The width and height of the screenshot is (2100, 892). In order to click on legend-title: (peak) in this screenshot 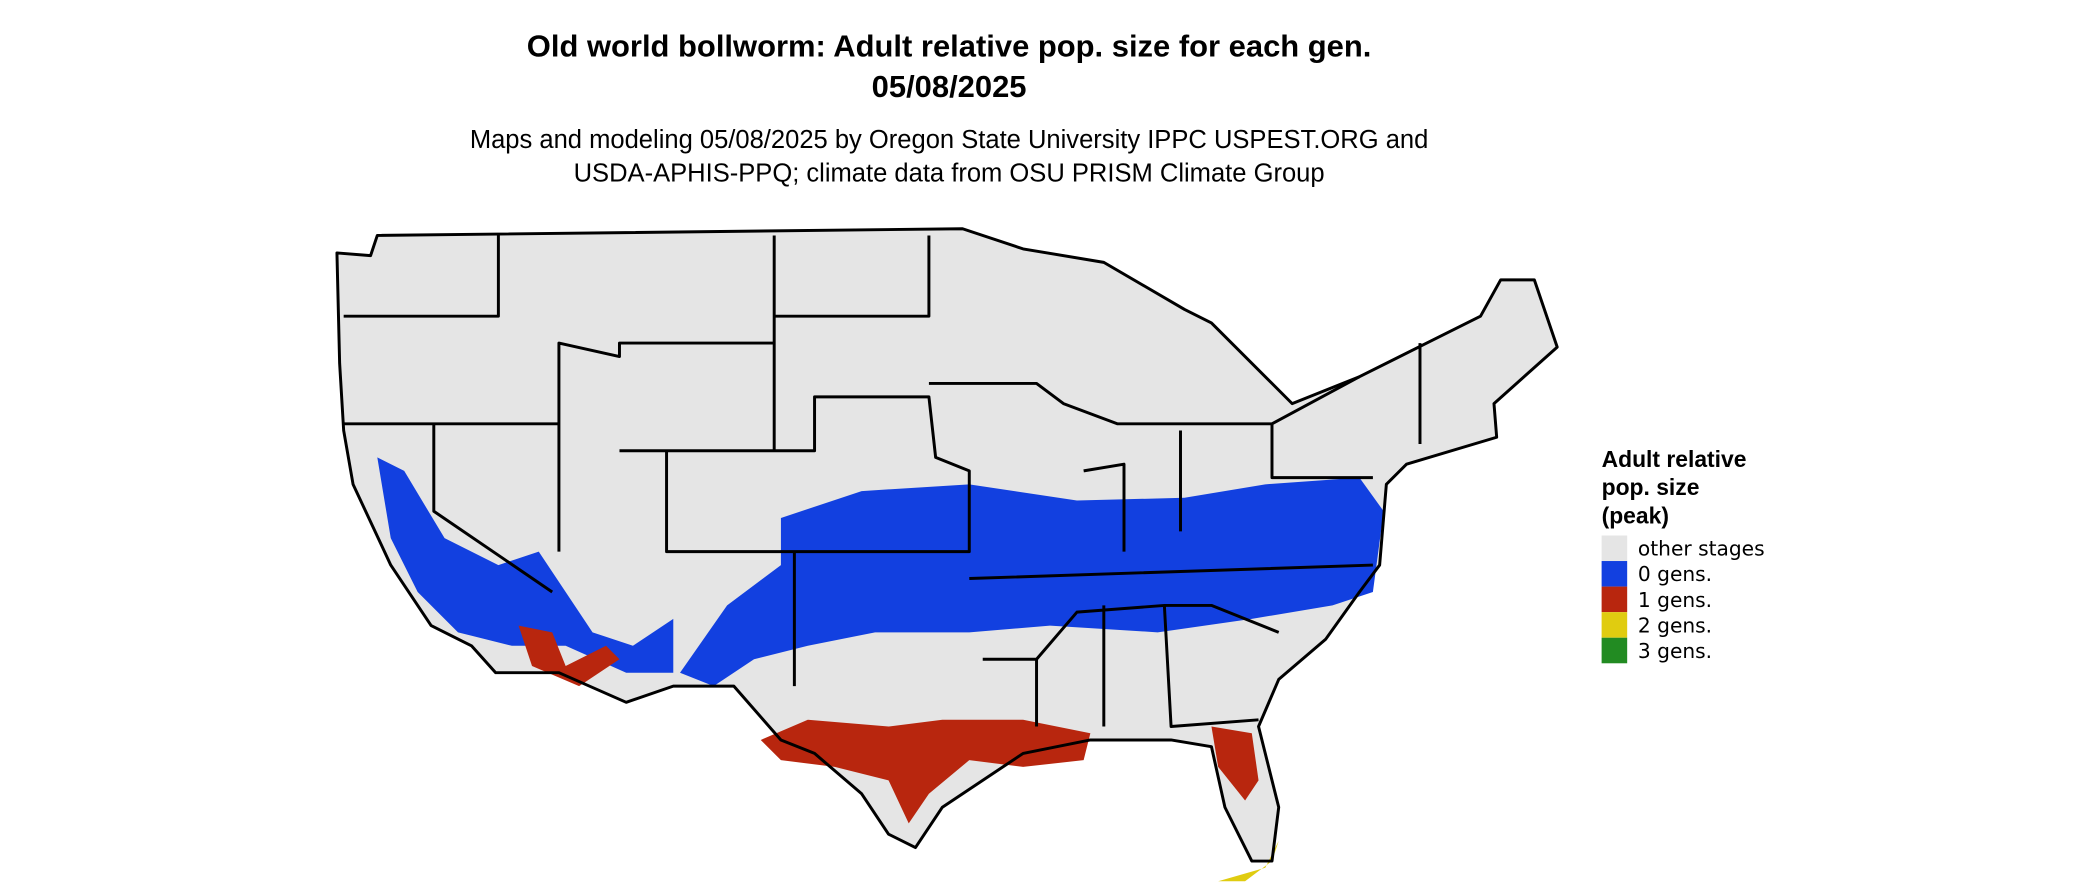, I will do `click(1635, 515)`.